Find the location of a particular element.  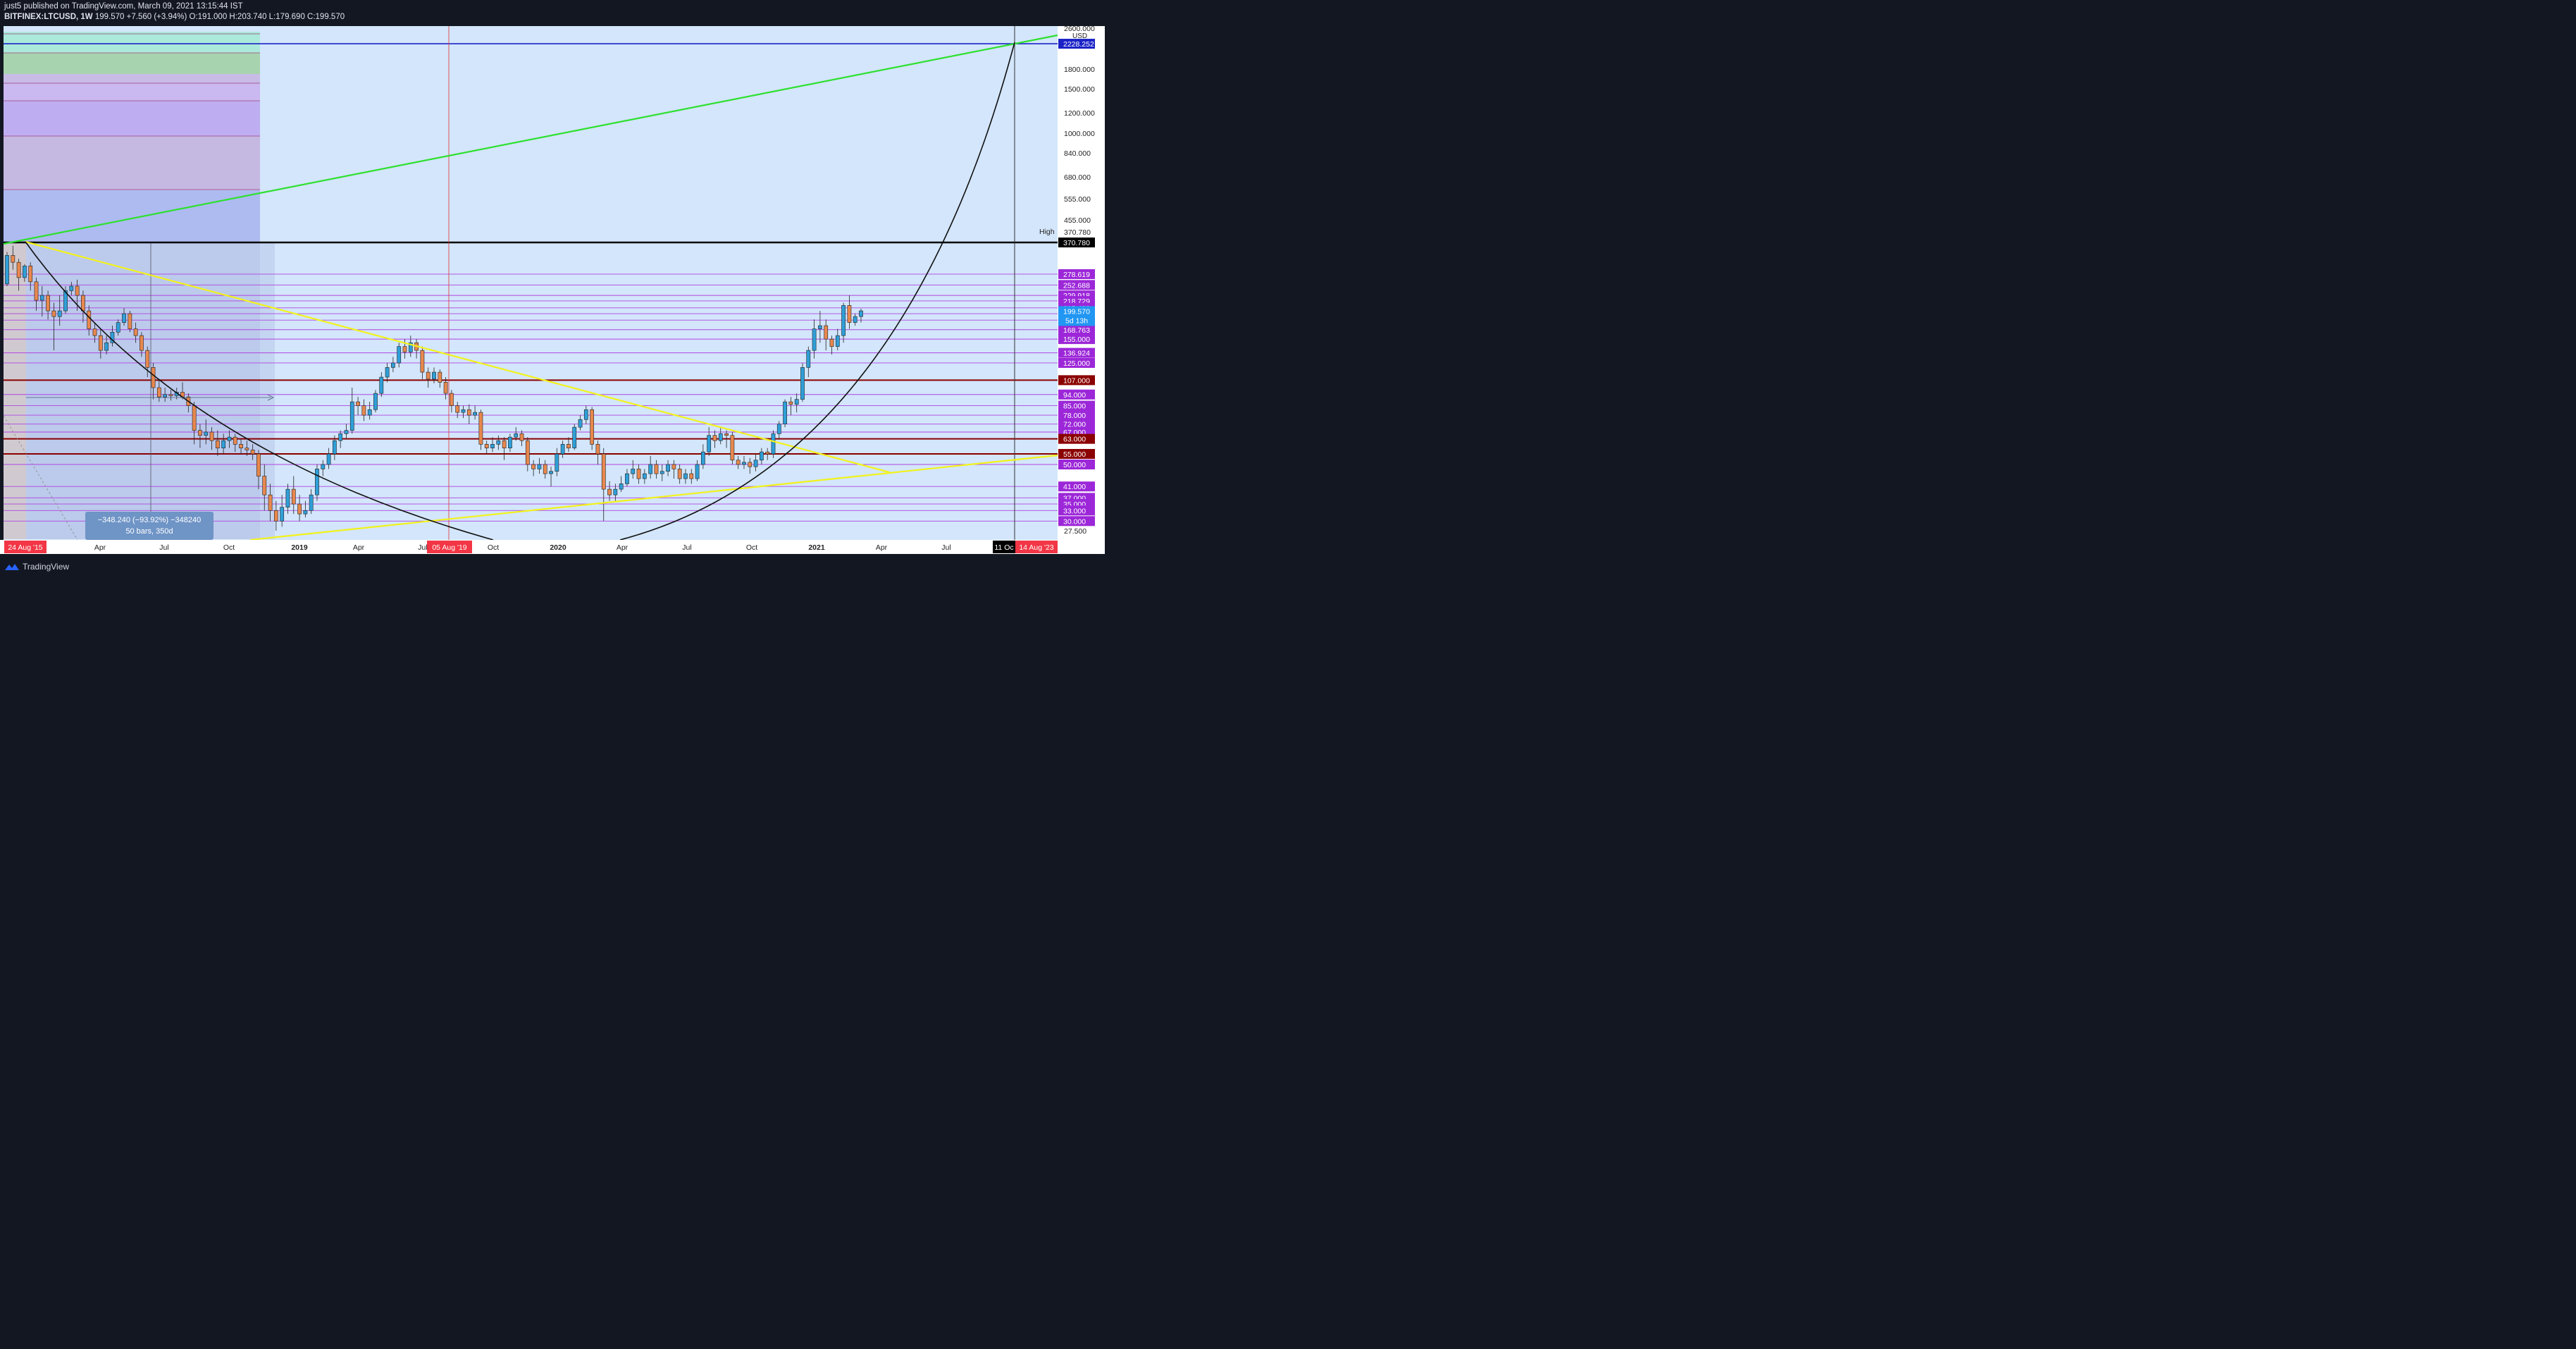

symbol-name: BITFINEX:LTCUSD, 1W is located at coordinates (48, 17).